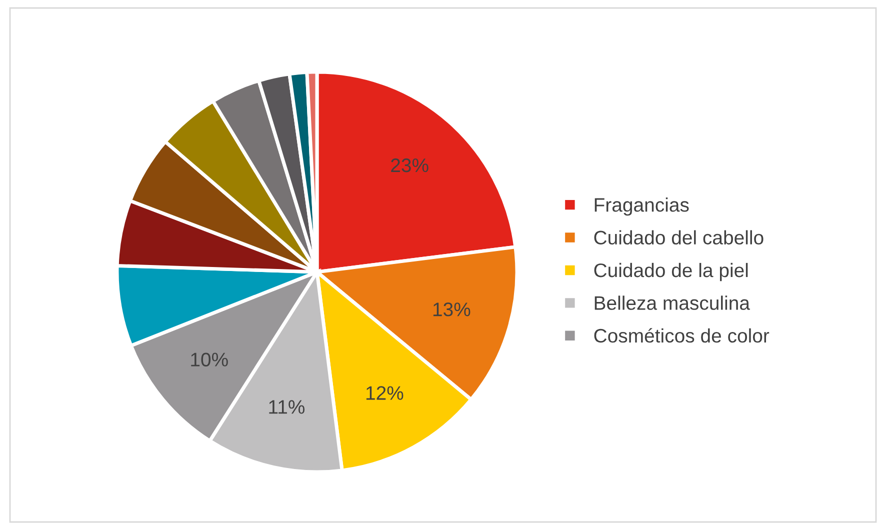  Describe the element at coordinates (287, 407) in the screenshot. I see `data-label: 11%` at that location.